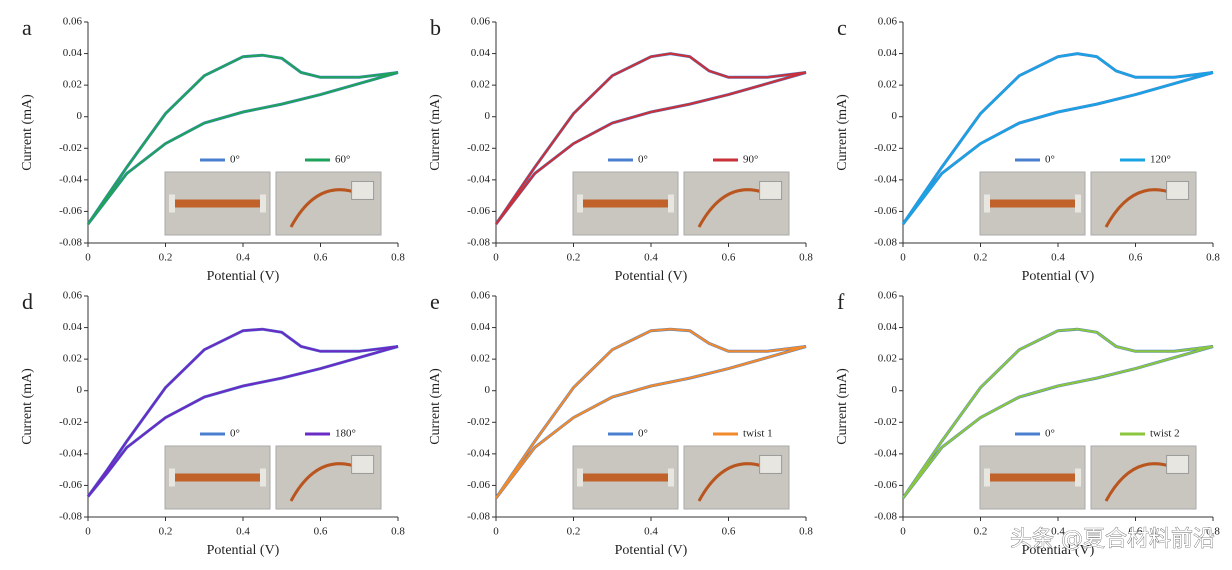  Describe the element at coordinates (27, 27) in the screenshot. I see `panel-label: a` at that location.